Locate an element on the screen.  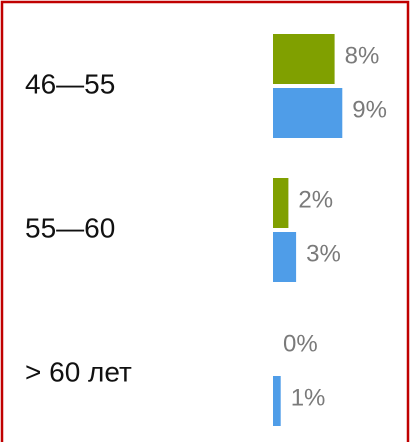
value-label: 9% is located at coordinates (369, 109).